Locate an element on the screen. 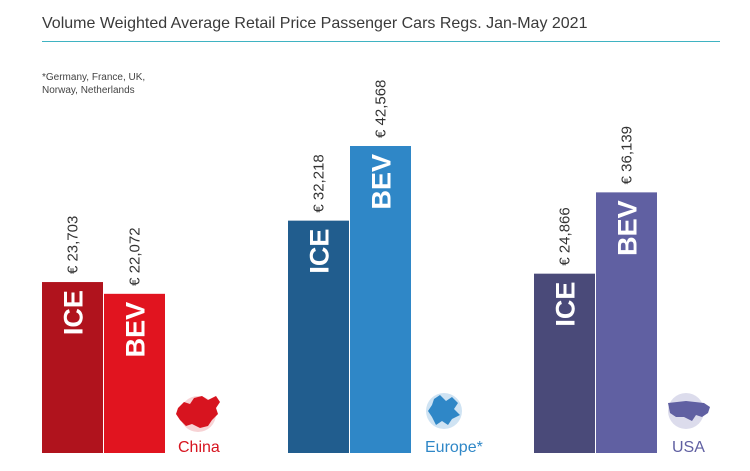 Image resolution: width=750 pixels, height=471 pixels. europe-map-icon is located at coordinates (444, 411).